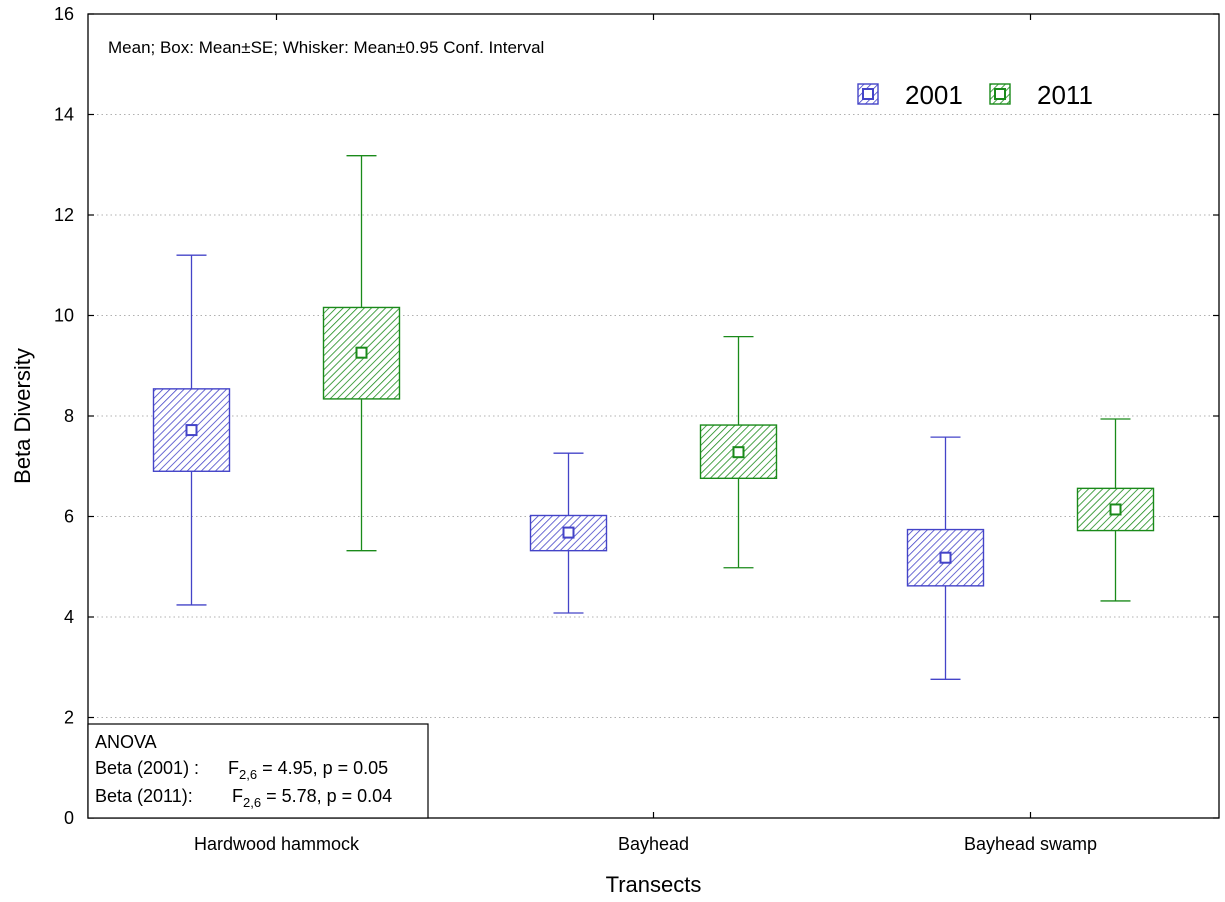 The width and height of the screenshot is (1225, 902). I want to click on legend-label: 2011, so click(1065, 95).